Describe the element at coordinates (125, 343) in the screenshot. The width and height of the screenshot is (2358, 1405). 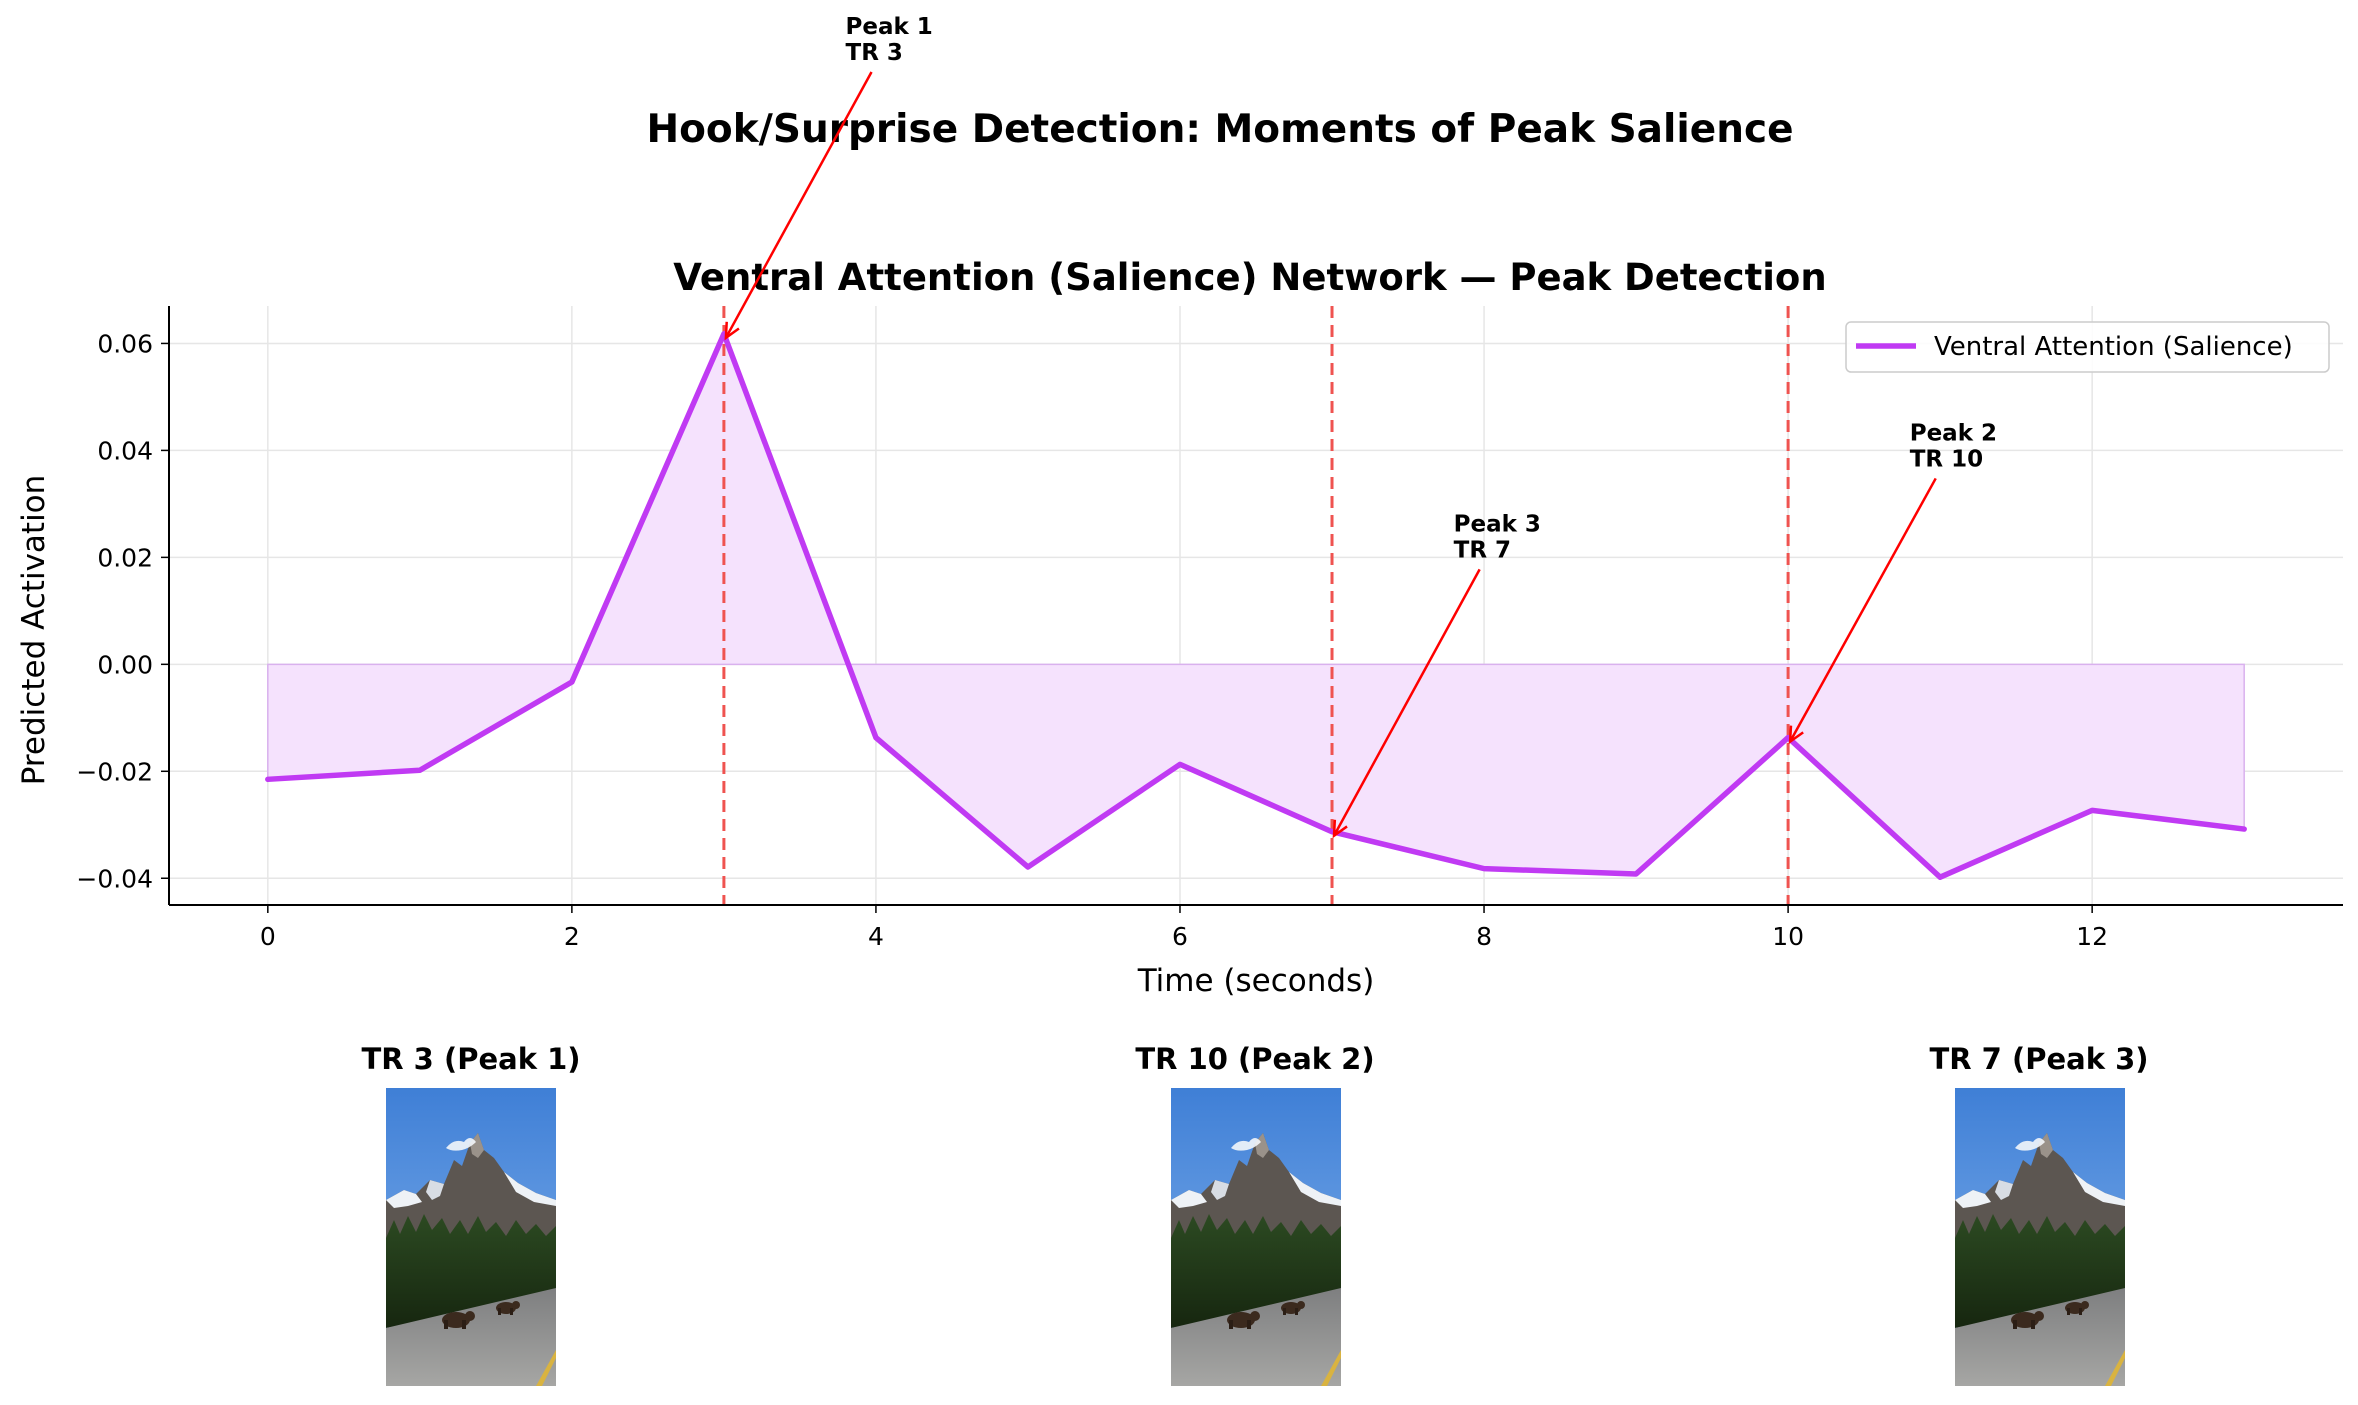
I see `y-tick-label: 0.06` at that location.